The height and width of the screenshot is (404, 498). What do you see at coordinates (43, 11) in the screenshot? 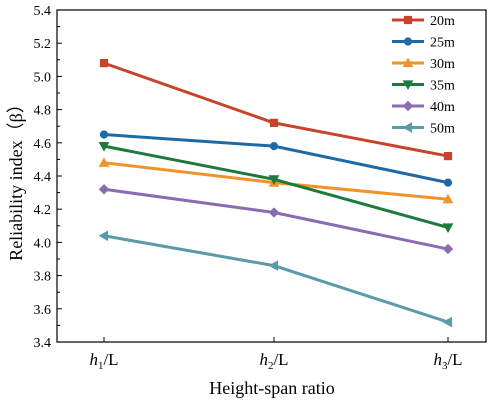
I see `y-tick-label: 5.4` at bounding box center [43, 11].